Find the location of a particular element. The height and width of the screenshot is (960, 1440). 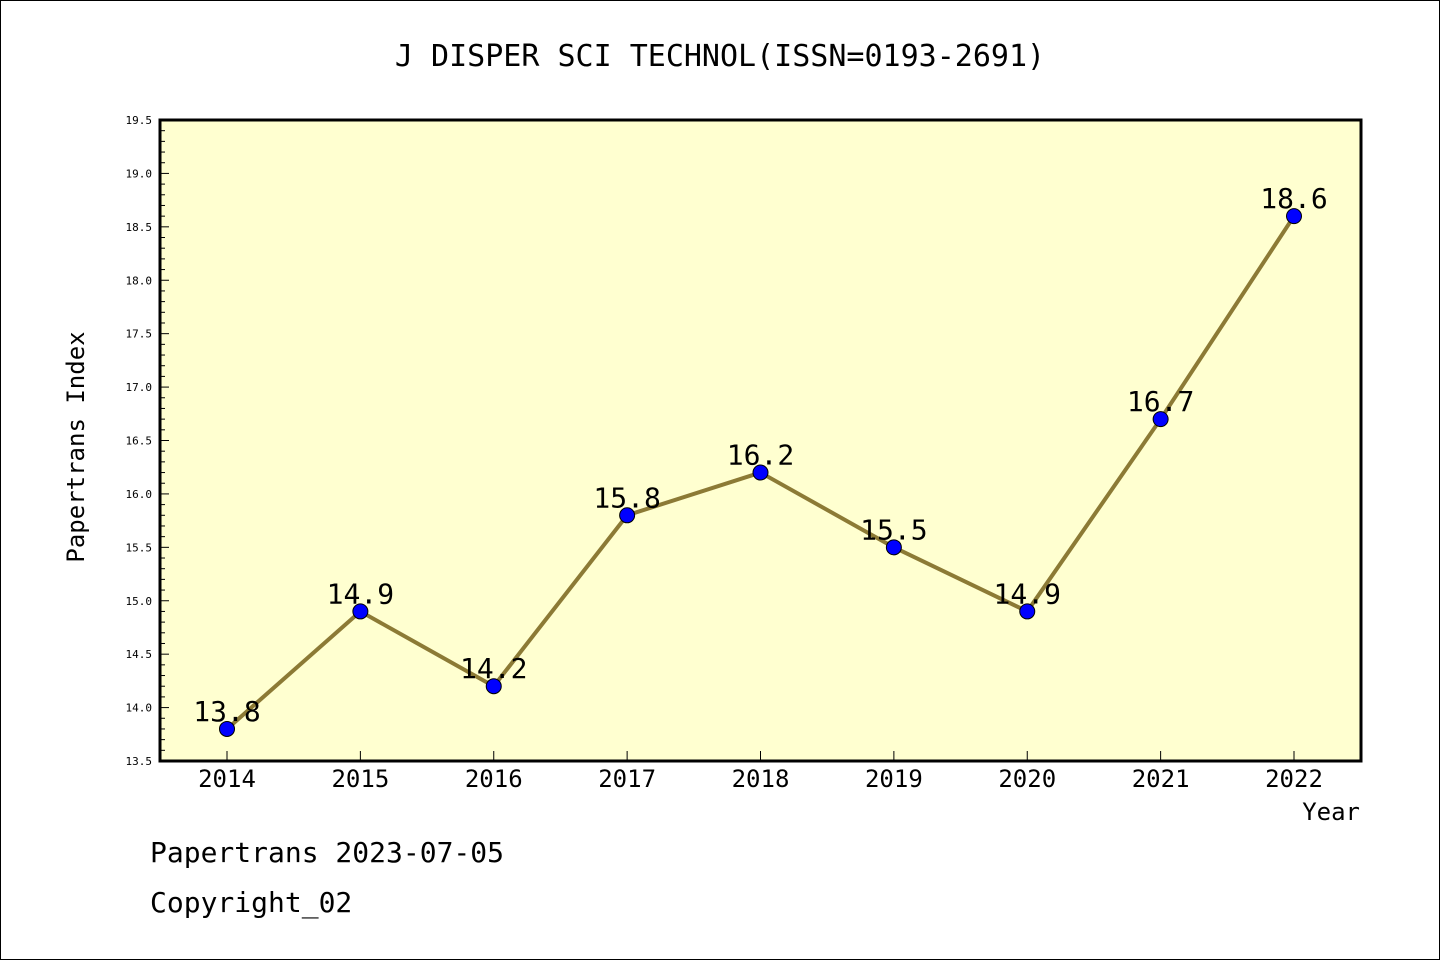

y-tick-label: 19.0 is located at coordinates (139, 173).